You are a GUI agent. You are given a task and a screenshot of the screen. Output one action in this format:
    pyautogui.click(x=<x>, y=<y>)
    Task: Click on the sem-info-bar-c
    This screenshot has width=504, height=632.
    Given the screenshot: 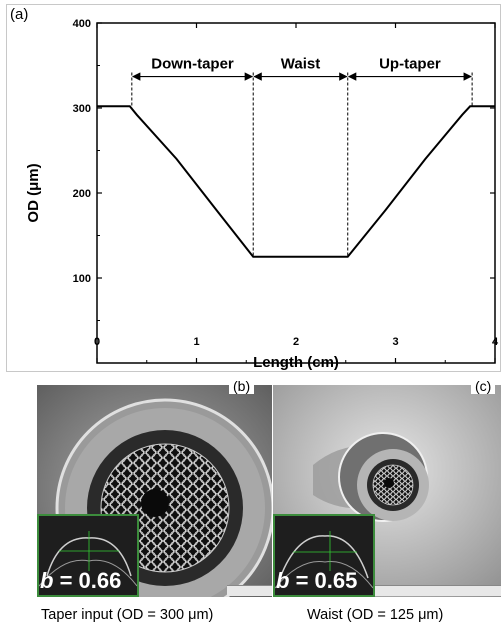 What is the action you would take?
    pyautogui.click(x=437, y=590)
    